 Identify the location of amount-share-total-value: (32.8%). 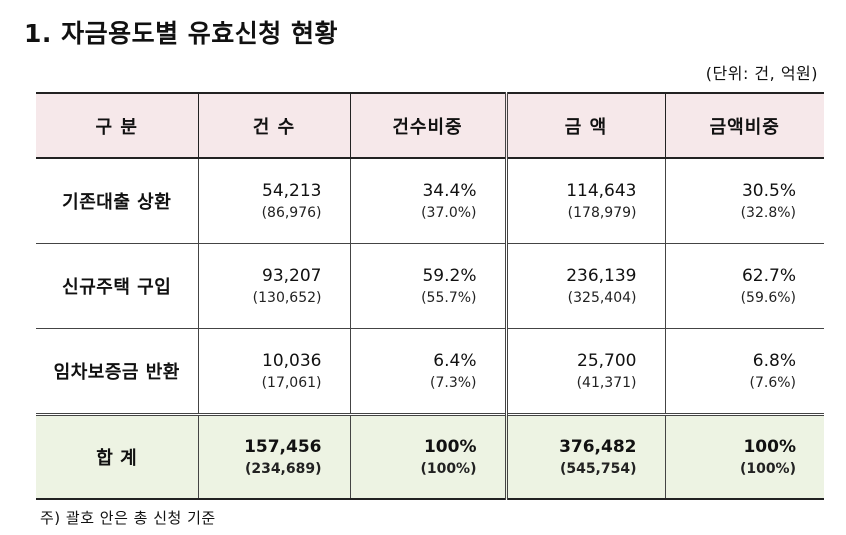
(768, 213).